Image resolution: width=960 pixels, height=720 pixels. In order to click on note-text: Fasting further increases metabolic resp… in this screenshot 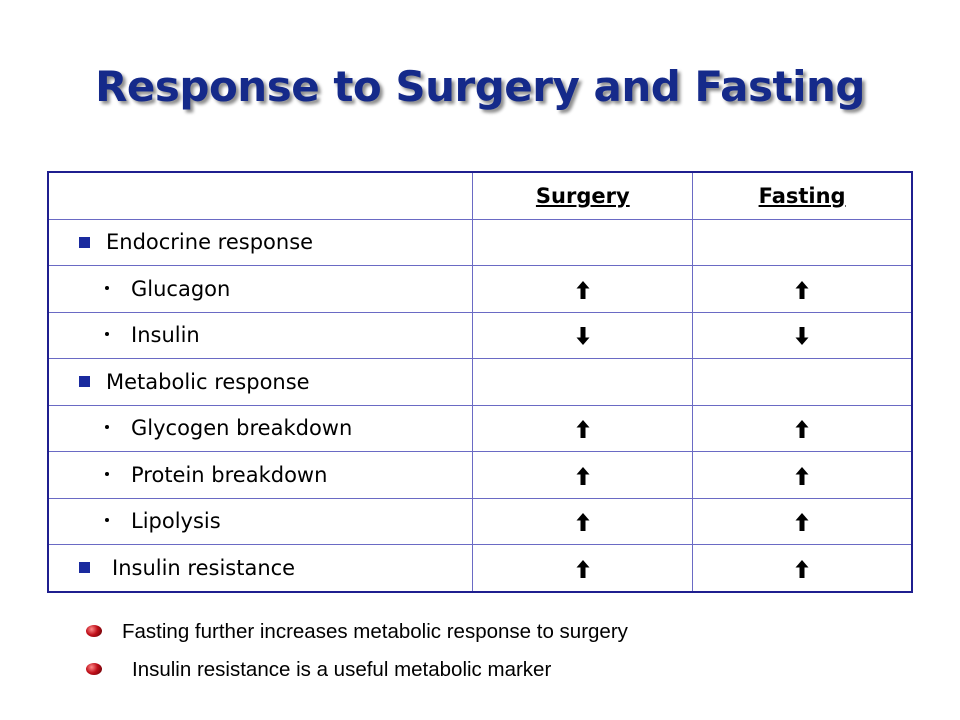, I will do `click(375, 631)`.